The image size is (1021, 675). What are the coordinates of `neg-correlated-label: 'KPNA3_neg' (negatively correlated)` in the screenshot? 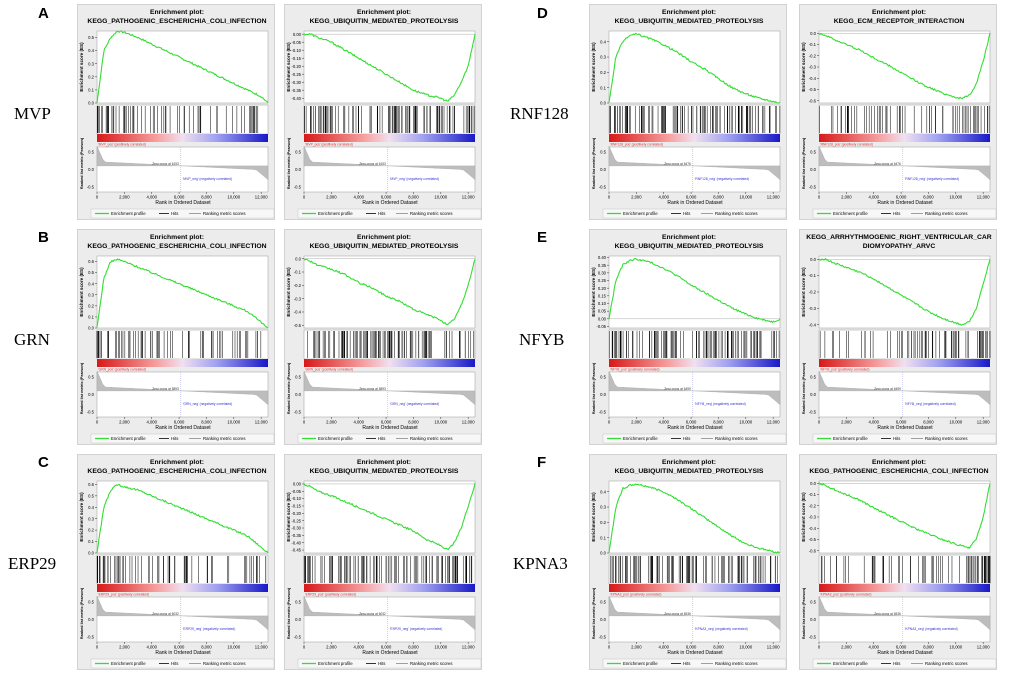 It's located at (931, 629).